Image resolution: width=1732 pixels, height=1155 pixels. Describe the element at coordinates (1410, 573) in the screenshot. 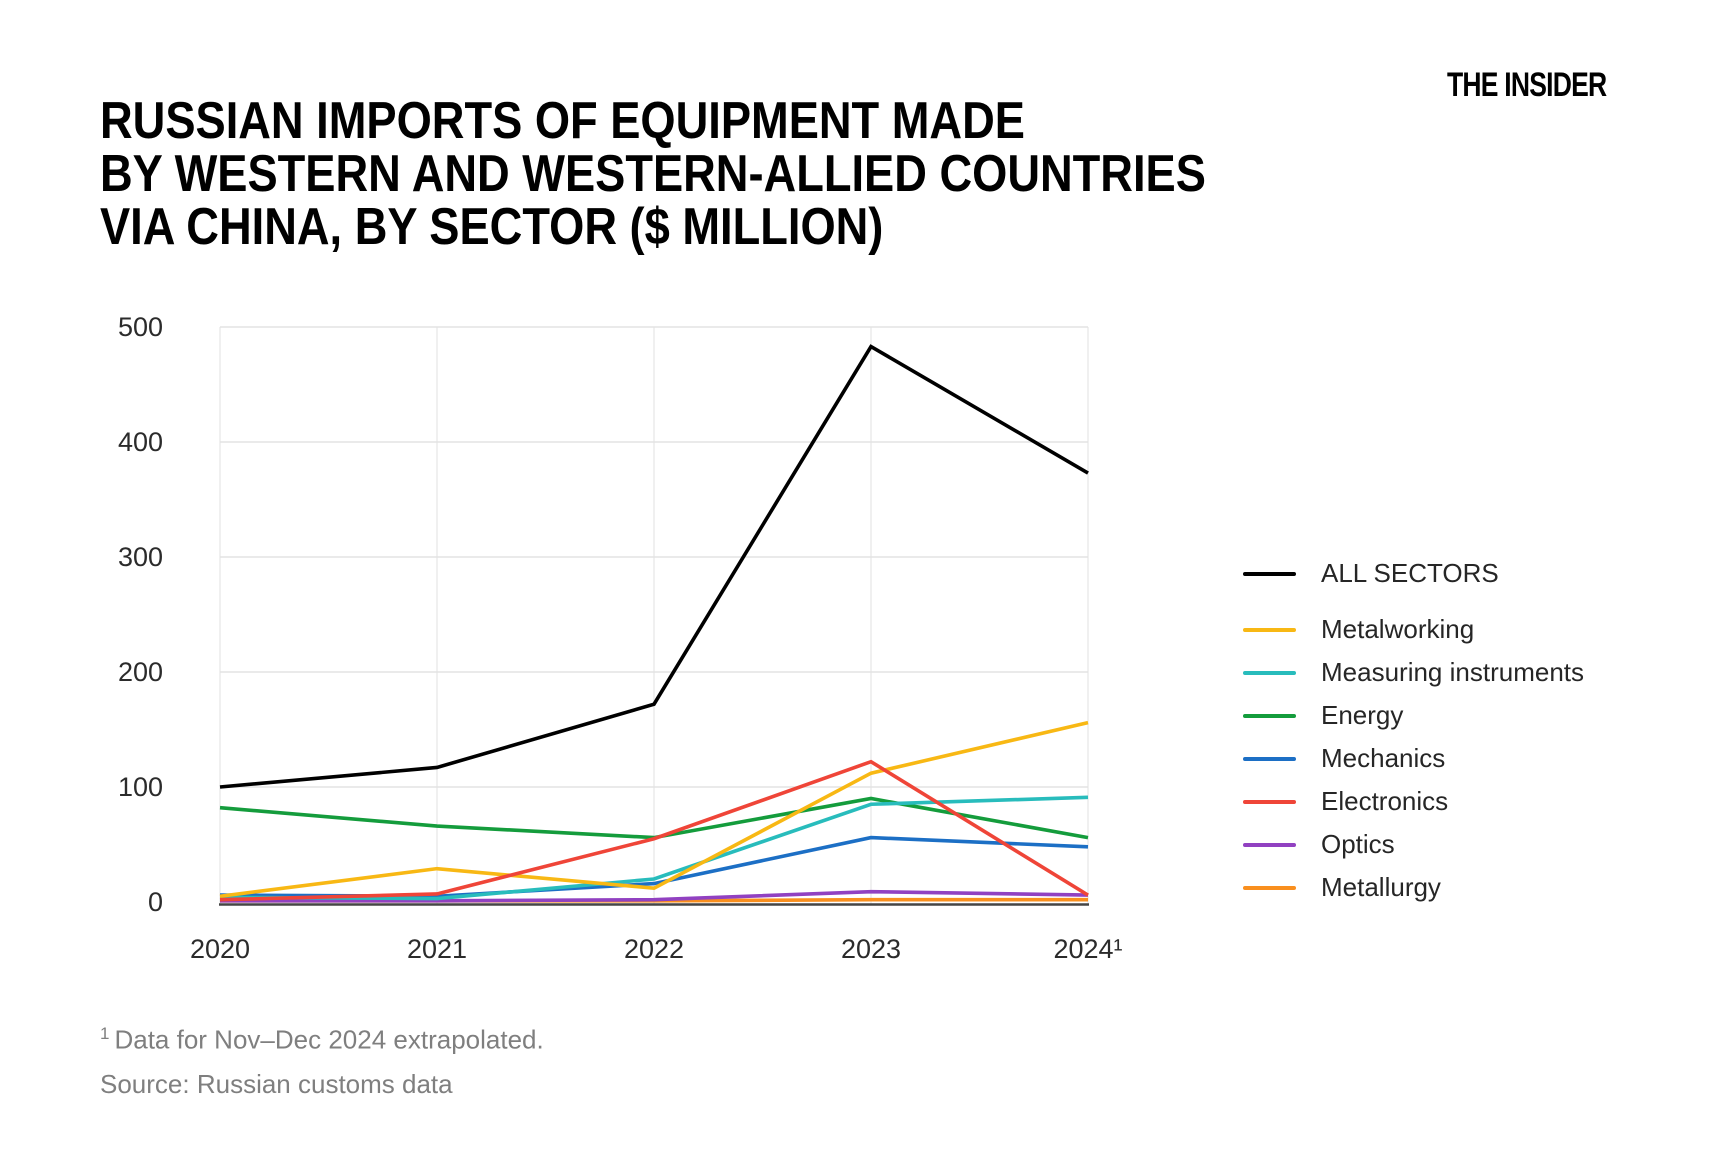

I see `legend-label-all-sectors: ALL SECTORS` at that location.